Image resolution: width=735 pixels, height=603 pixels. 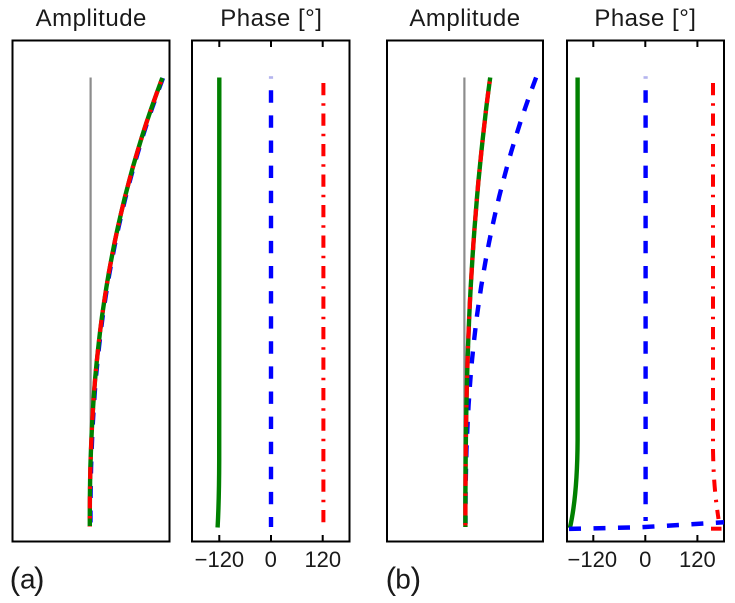 I want to click on svg-text: a, so click(x=28, y=578).